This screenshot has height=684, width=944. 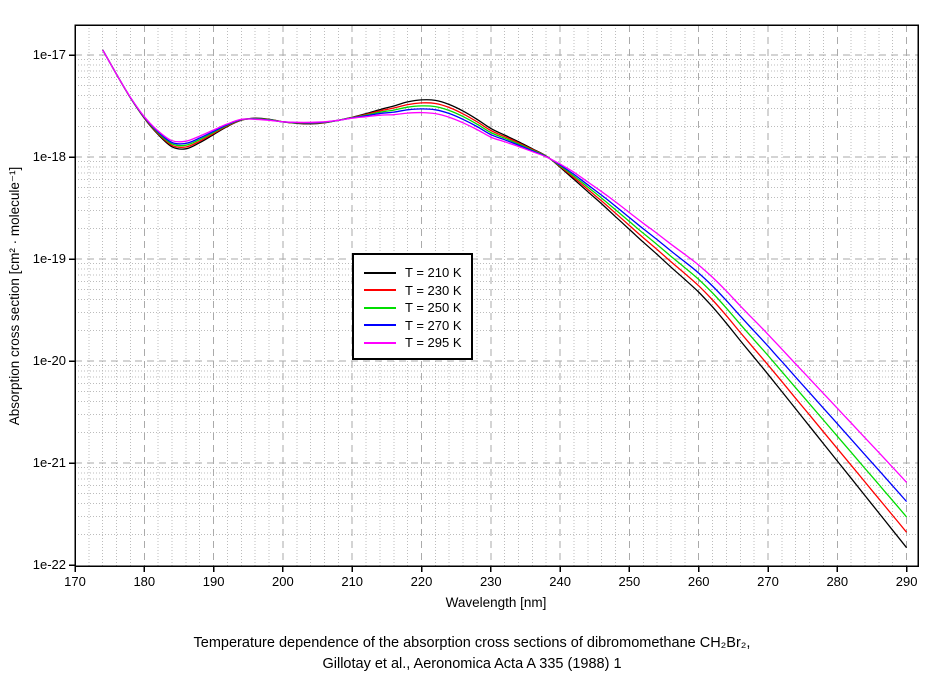 What do you see at coordinates (630, 581) in the screenshot?
I see `x-tick-label: 250` at bounding box center [630, 581].